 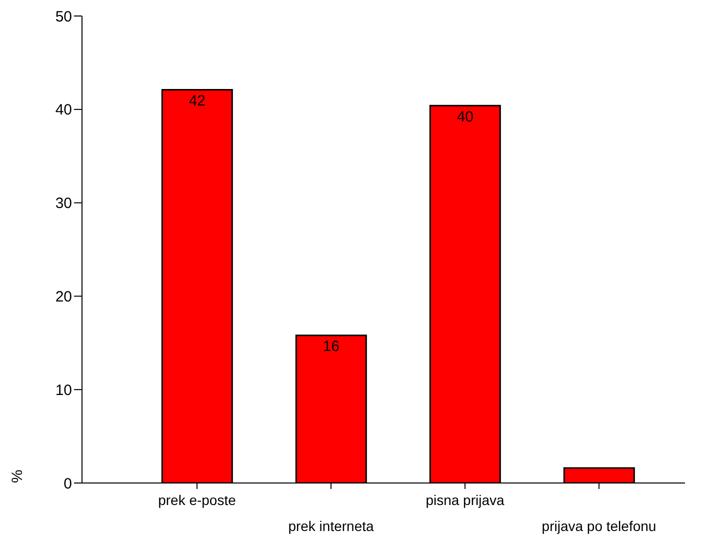 What do you see at coordinates (63, 110) in the screenshot?
I see `y-tick-label: 40` at bounding box center [63, 110].